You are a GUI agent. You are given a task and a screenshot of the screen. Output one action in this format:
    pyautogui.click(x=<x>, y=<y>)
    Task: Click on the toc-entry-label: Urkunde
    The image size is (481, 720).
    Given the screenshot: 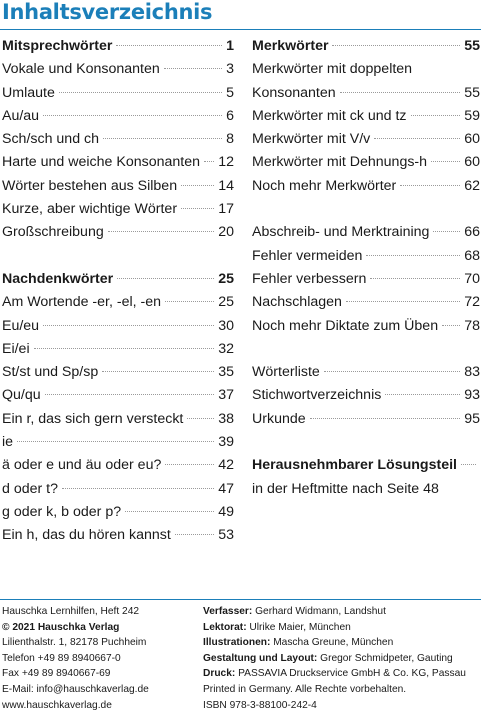 What is the action you would take?
    pyautogui.click(x=279, y=418)
    